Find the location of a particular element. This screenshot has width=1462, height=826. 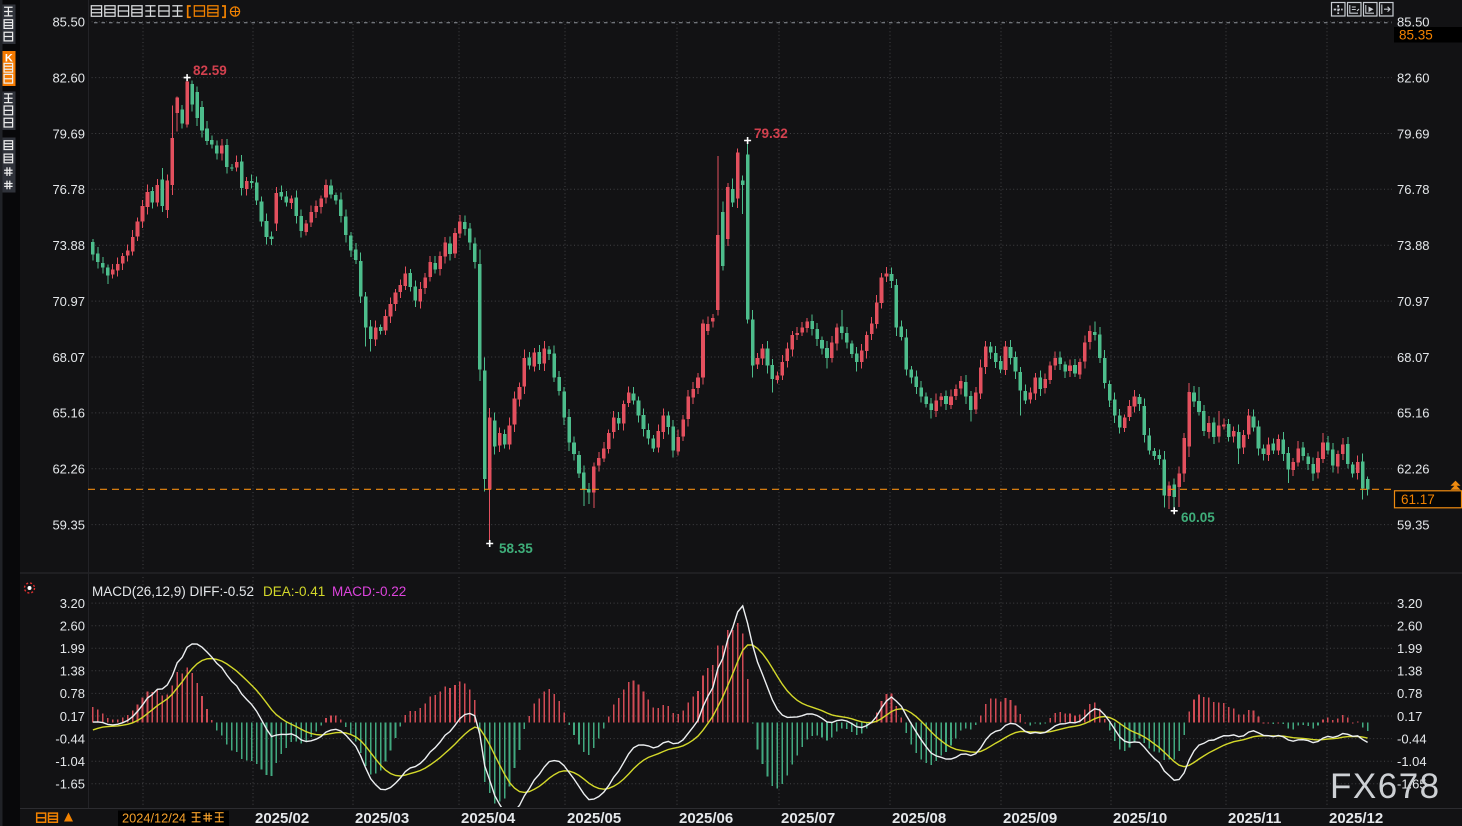

svg-text: 2025/12 is located at coordinates (1356, 818).